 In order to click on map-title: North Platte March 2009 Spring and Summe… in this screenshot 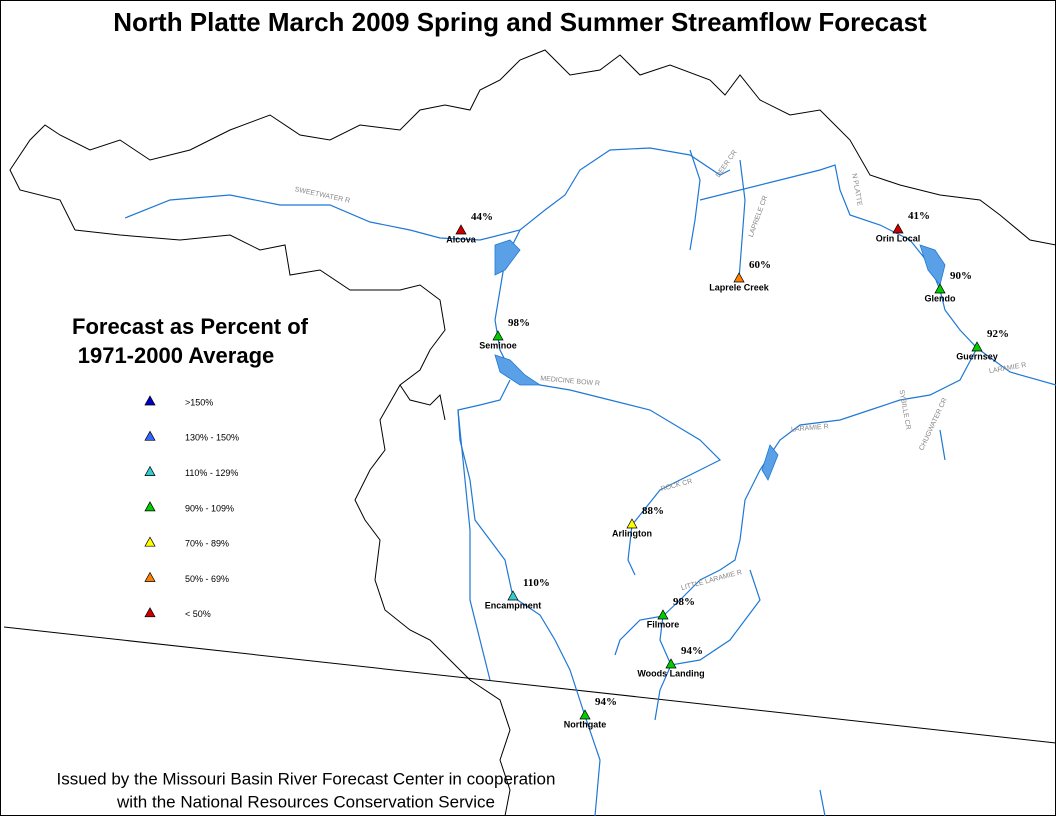, I will do `click(520, 22)`.